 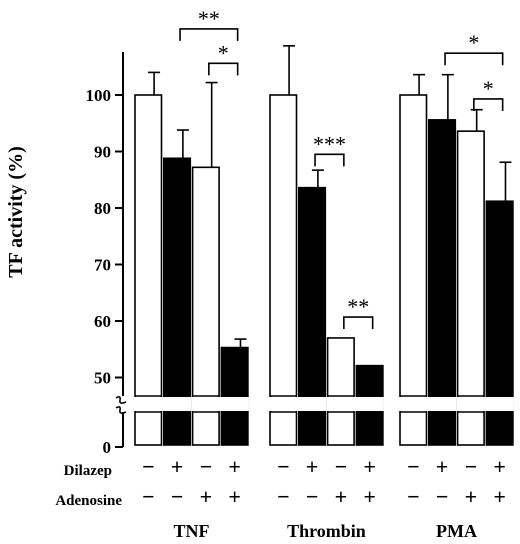 I want to click on dilazep-row-label: Dilazep, so click(x=88, y=471).